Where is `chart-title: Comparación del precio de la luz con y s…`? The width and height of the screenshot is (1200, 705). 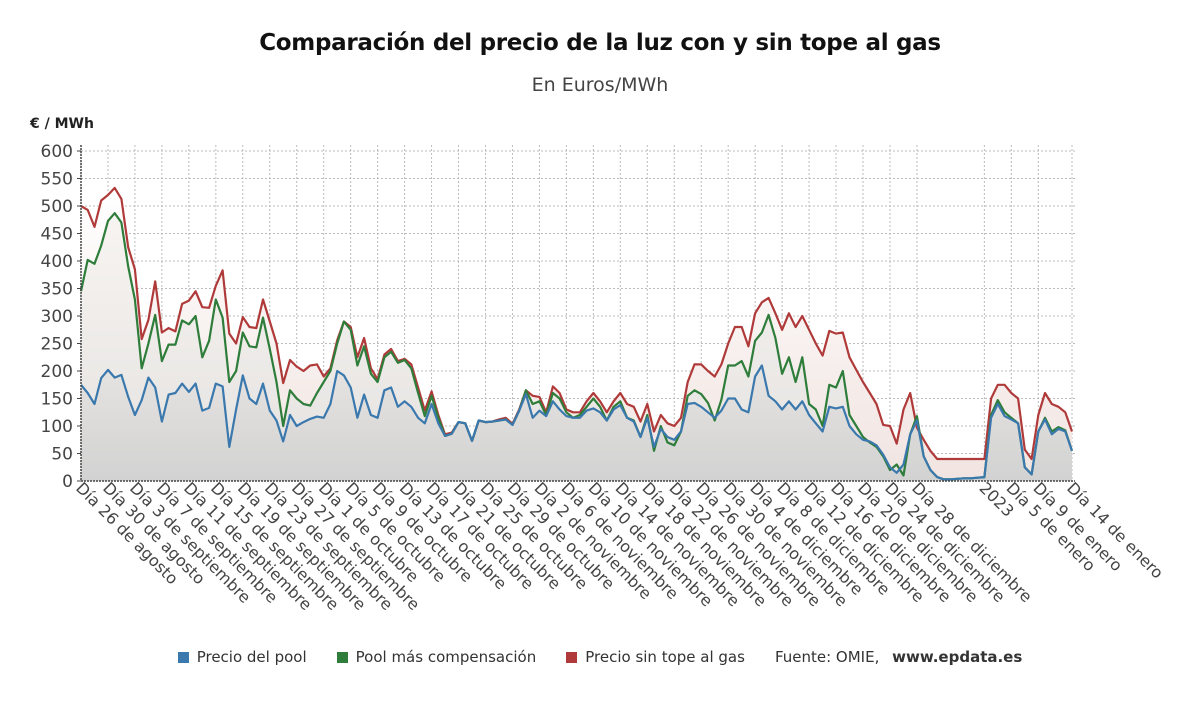 chart-title: Comparación del precio de la luz con y s… is located at coordinates (600, 43).